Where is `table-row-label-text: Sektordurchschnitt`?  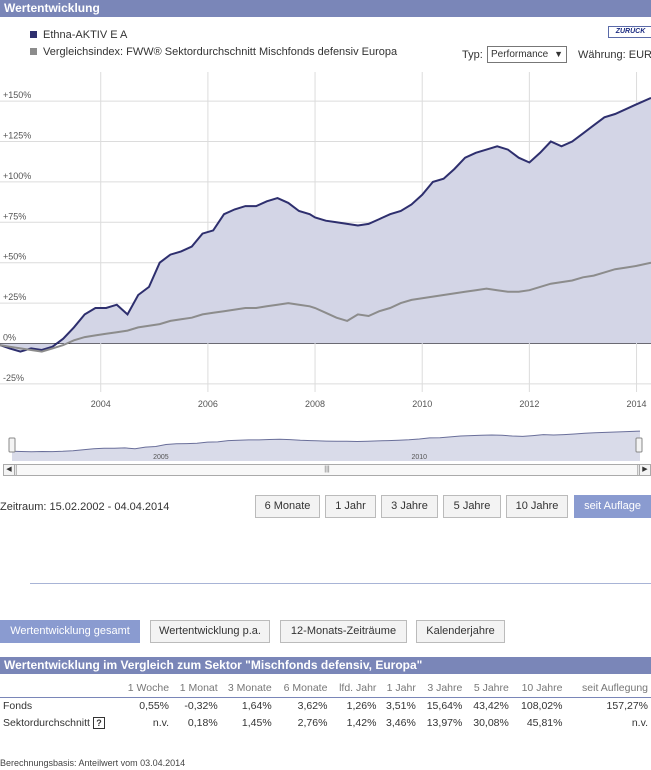 table-row-label-text: Sektordurchschnitt is located at coordinates (46, 722).